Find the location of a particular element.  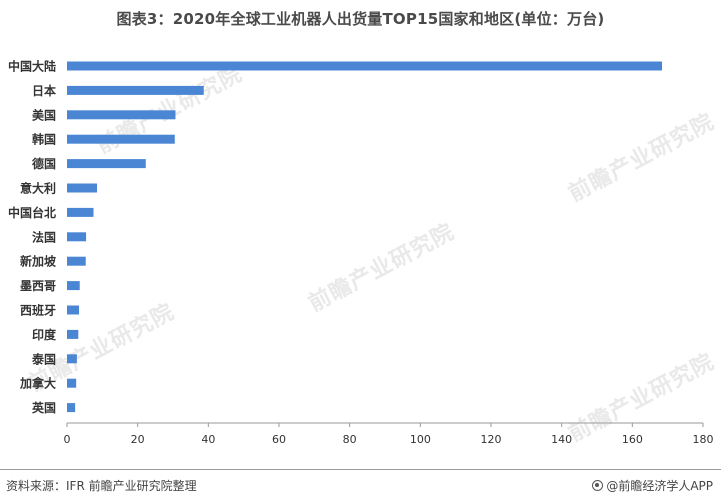

category-label: 西班牙 is located at coordinates (38, 310).